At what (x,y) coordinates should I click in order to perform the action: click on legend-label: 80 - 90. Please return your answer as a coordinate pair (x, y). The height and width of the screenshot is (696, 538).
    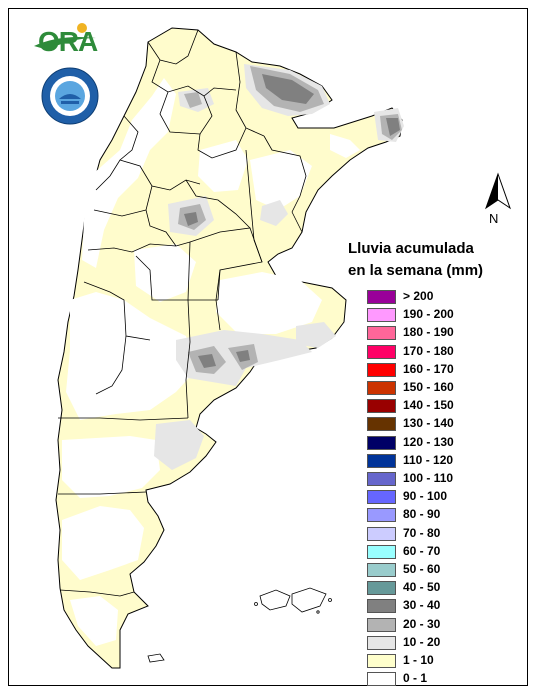
    Looking at the image, I should click on (422, 514).